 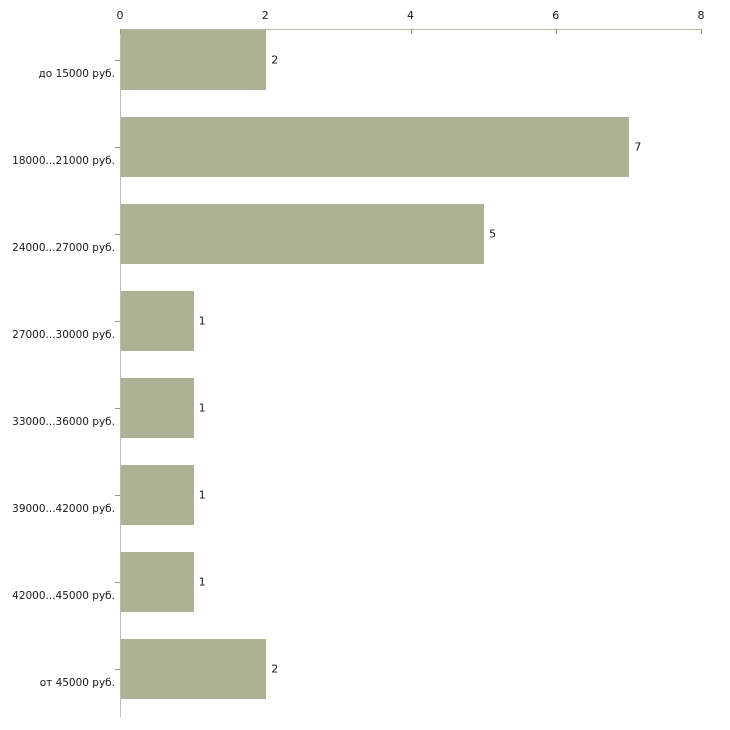 I want to click on category-label: от 45000 руб., so click(x=77, y=682).